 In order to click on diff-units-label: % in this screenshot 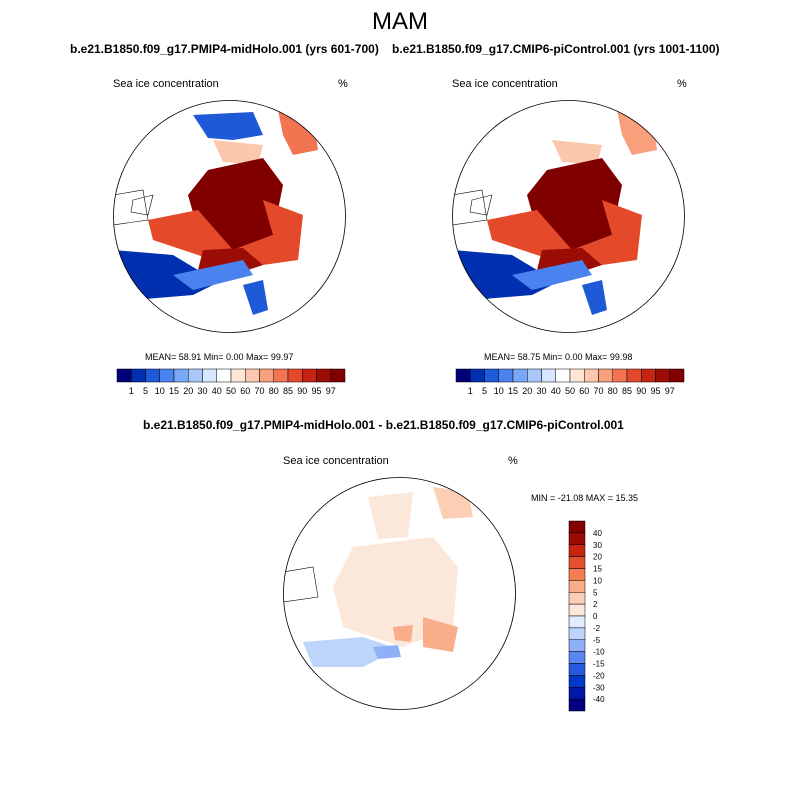, I will do `click(513, 461)`.